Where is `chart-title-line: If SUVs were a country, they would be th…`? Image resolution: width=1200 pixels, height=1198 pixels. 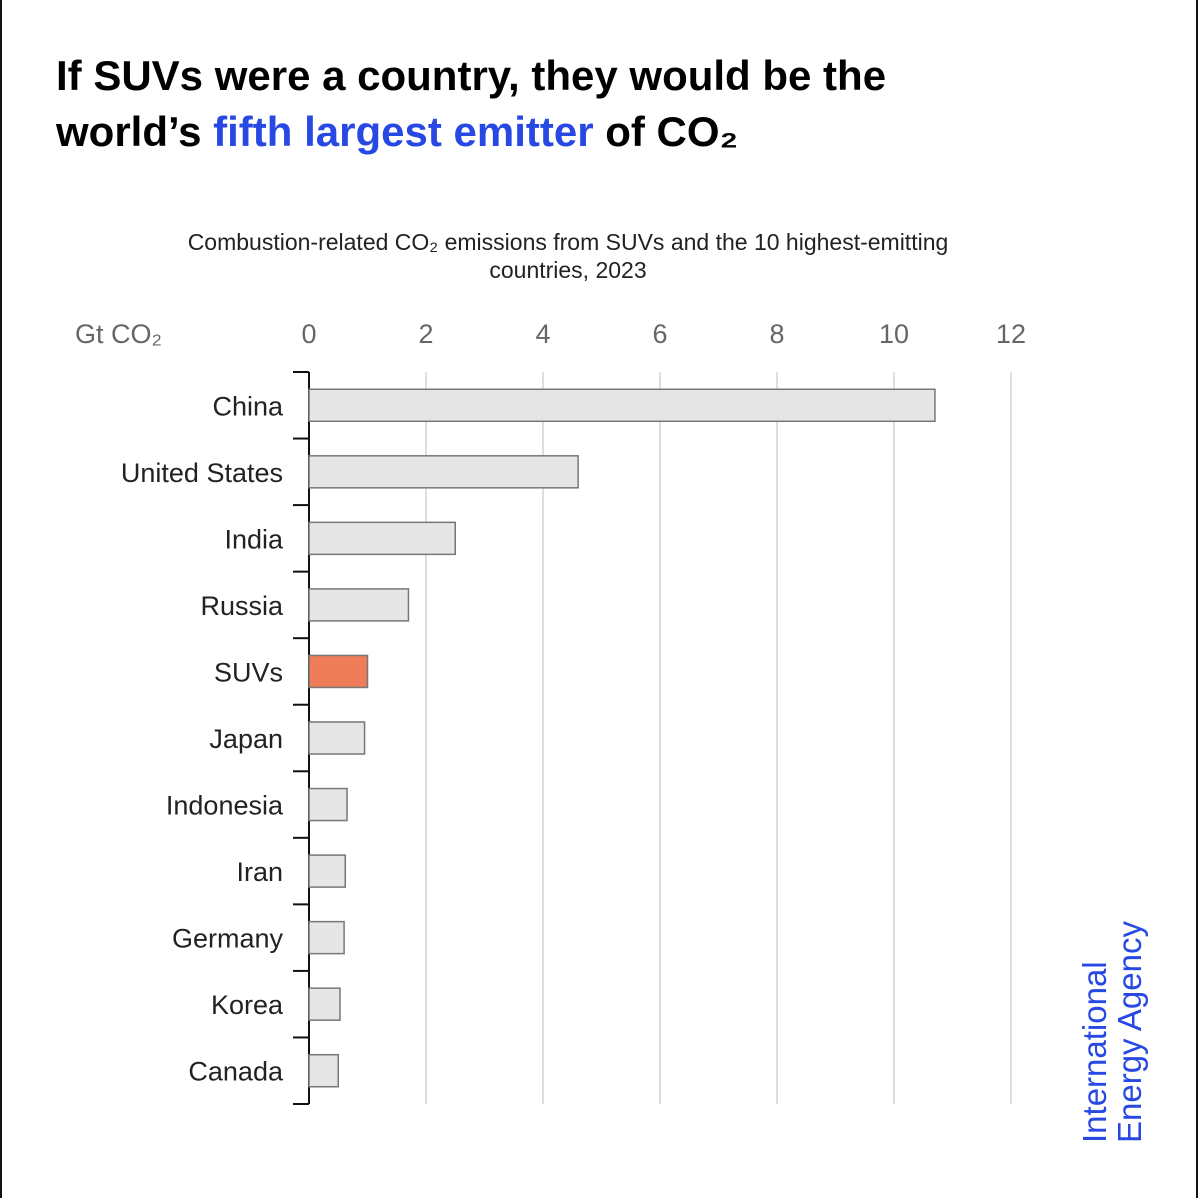
chart-title-line: If SUVs were a country, they would be th… is located at coordinates (471, 75).